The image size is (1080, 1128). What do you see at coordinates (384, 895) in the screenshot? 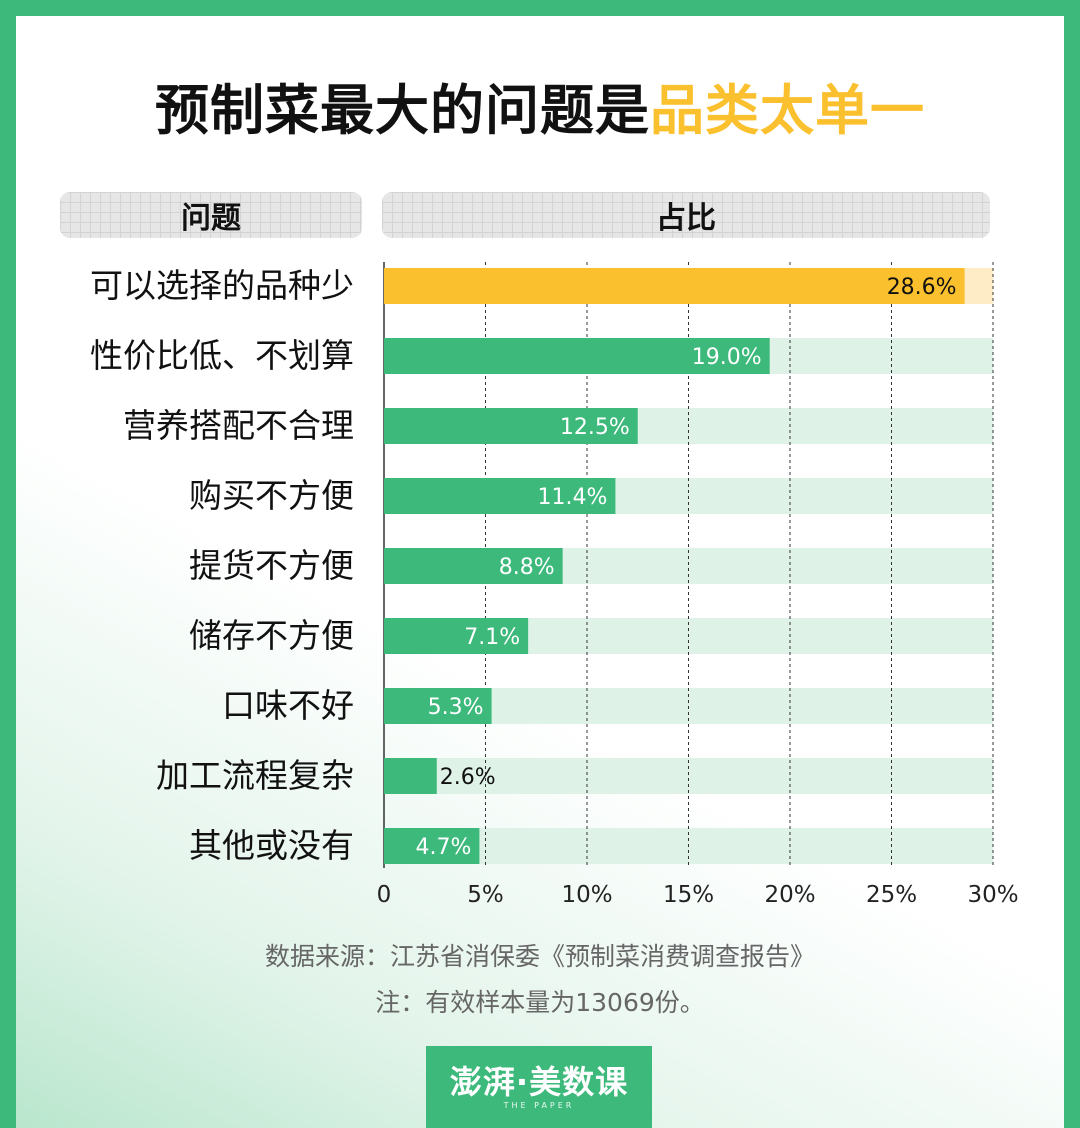
I see `x-tick-label: 0` at bounding box center [384, 895].